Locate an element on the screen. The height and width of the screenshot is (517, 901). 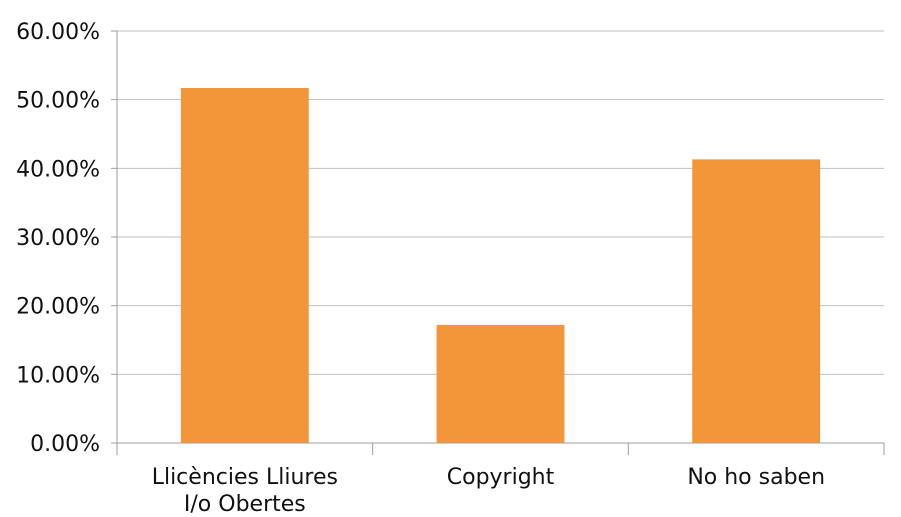
x-category-label: Llicències Lliures I/o Obertes is located at coordinates (245, 491).